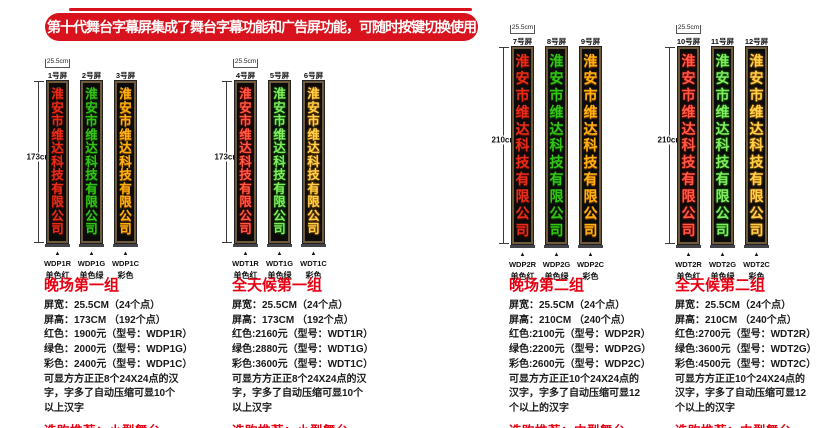 Image resolution: width=831 pixels, height=428 pixels. I want to click on panel-column: 6号屏 淮安市维达科技有限公司 ▲ WDT1C 彩色, so click(313, 175).